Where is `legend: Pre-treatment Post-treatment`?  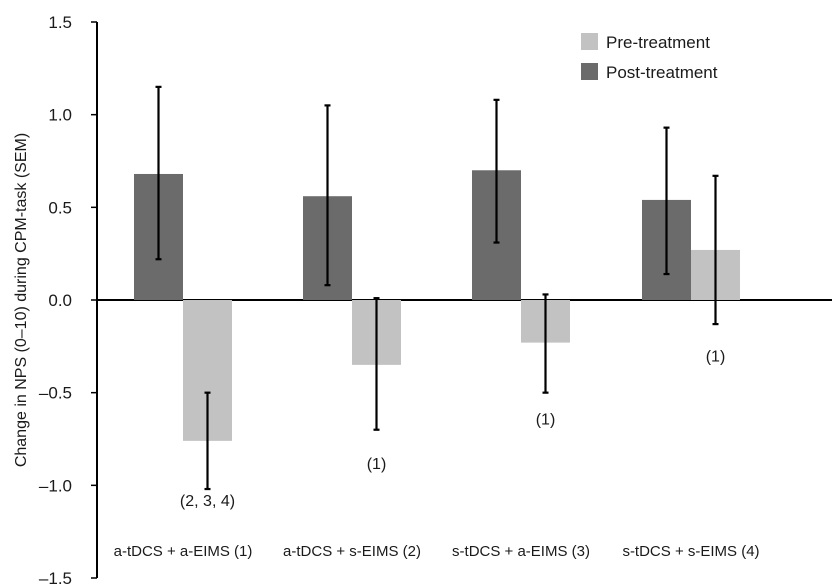
legend: Pre-treatment Post-treatment is located at coordinates (649, 57).